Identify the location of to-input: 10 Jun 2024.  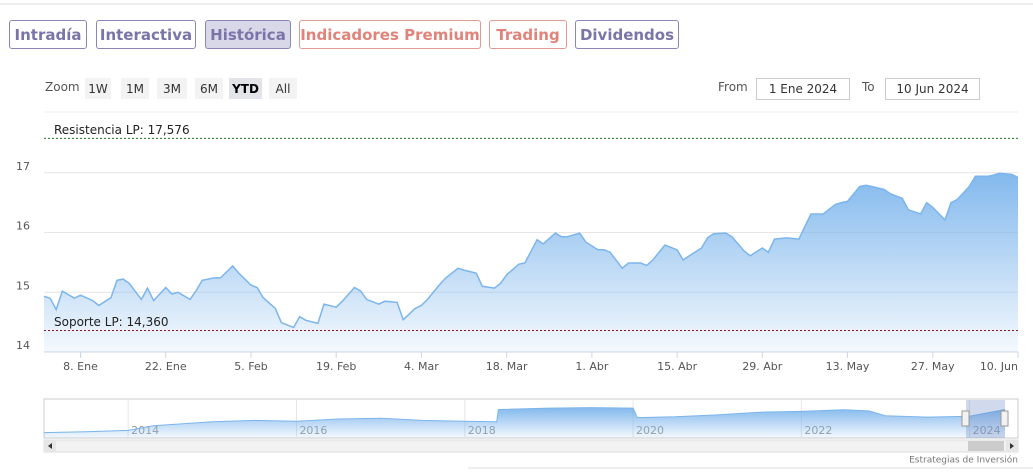
(932, 89).